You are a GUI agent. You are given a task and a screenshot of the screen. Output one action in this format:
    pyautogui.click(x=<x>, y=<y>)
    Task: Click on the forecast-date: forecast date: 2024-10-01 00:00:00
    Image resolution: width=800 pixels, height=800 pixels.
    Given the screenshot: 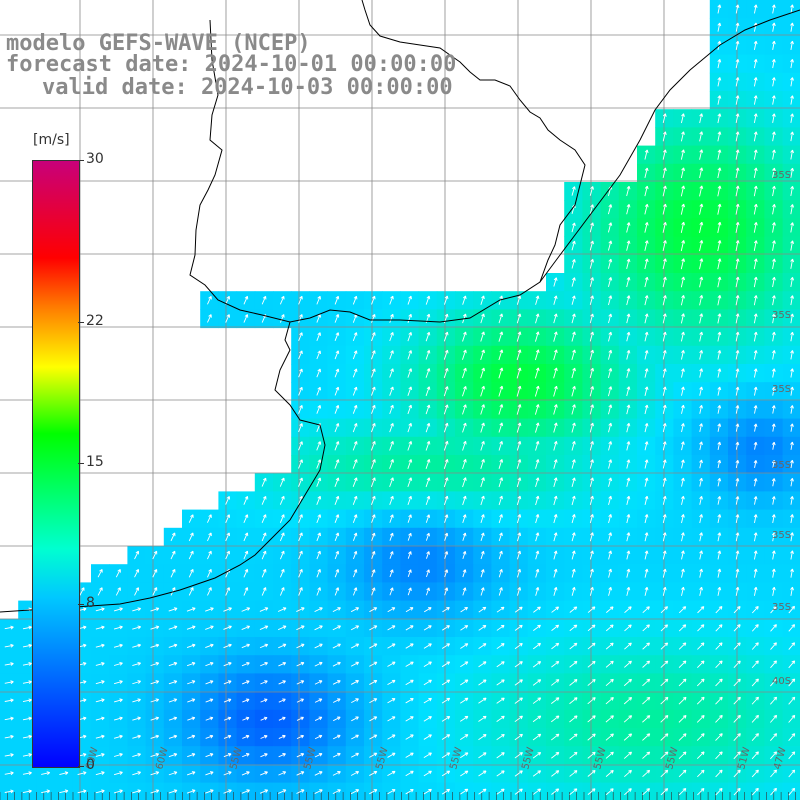 What is the action you would take?
    pyautogui.click(x=231, y=64)
    